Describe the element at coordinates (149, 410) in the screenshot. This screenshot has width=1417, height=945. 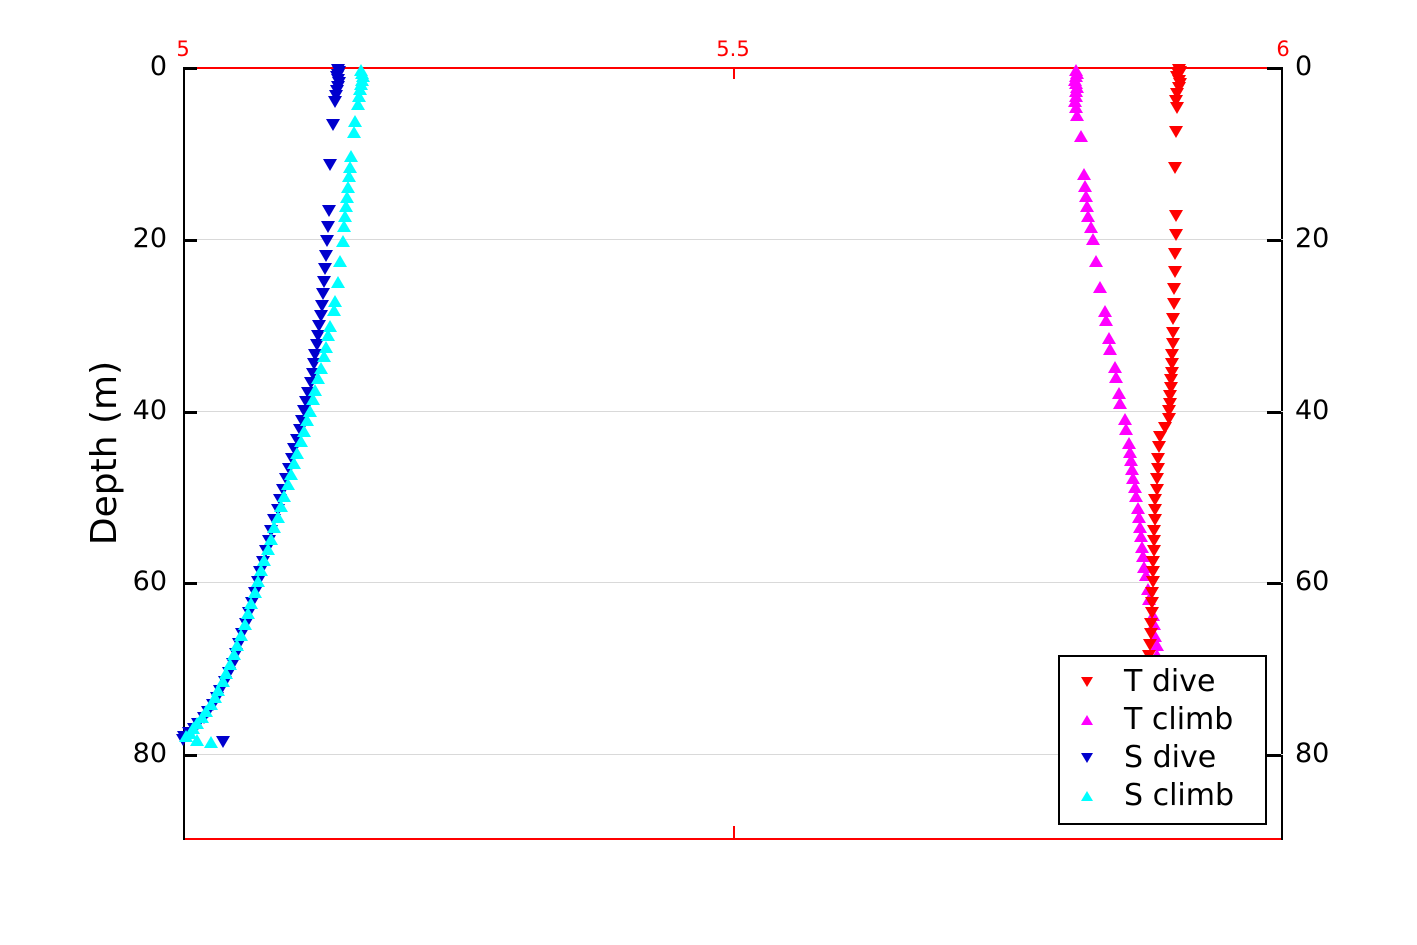
I see `y-tick-label-left-40: 40` at that location.